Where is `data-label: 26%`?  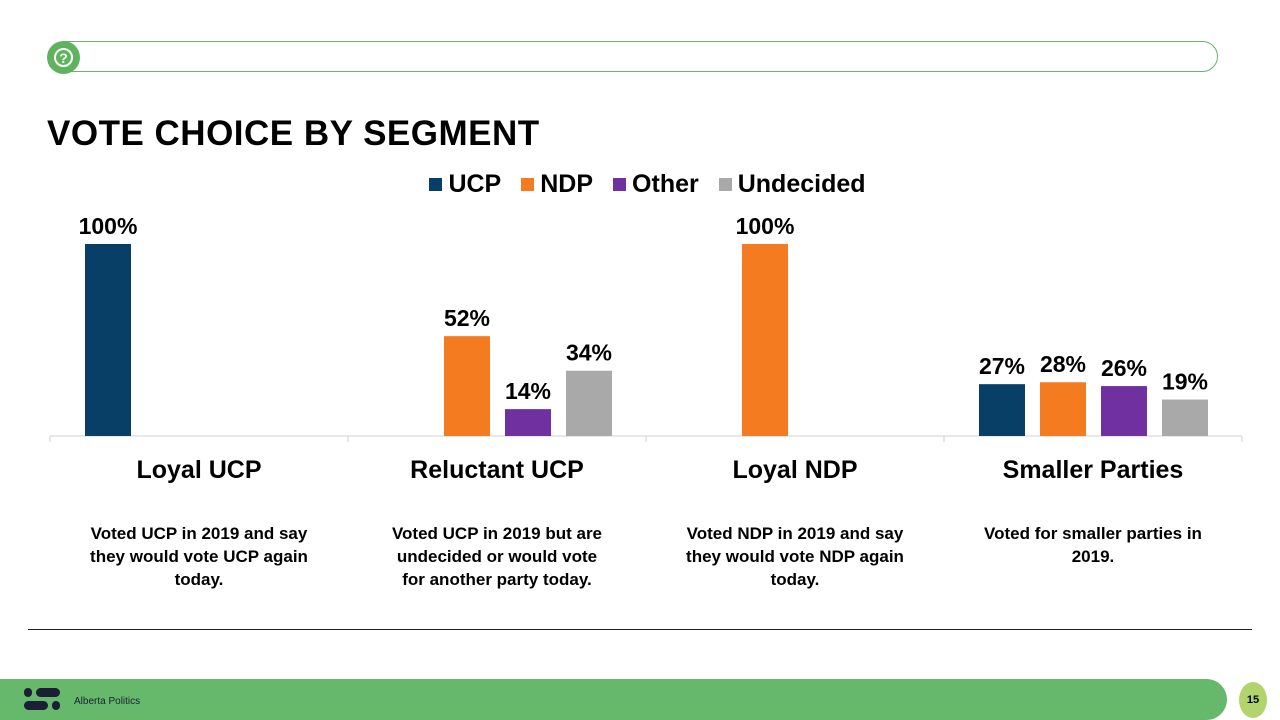 data-label: 26% is located at coordinates (1124, 368).